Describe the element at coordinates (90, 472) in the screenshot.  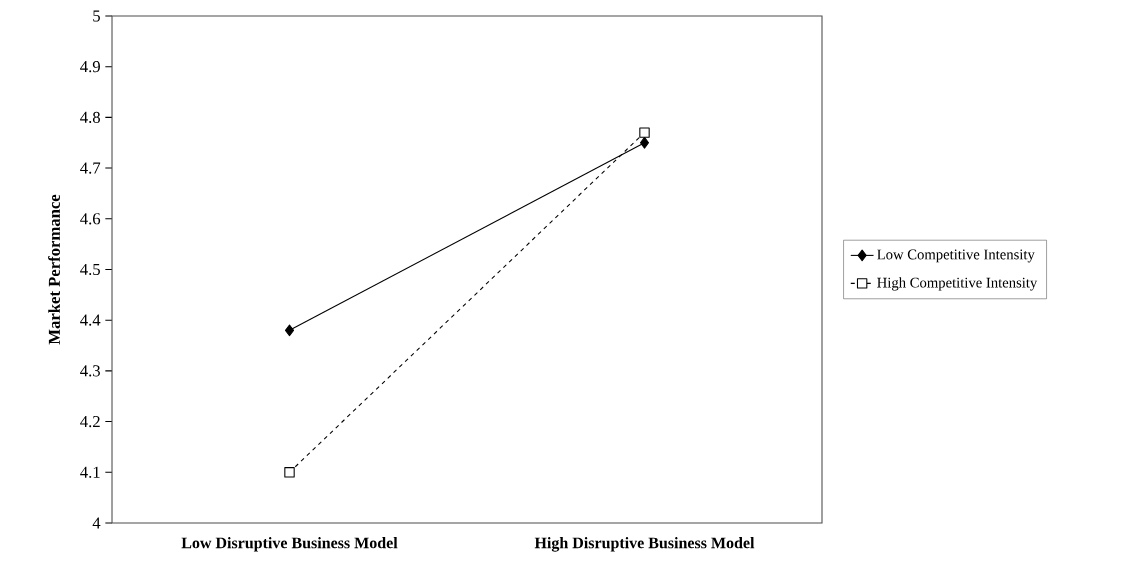
I see `y-tick-label: 4.1` at that location.